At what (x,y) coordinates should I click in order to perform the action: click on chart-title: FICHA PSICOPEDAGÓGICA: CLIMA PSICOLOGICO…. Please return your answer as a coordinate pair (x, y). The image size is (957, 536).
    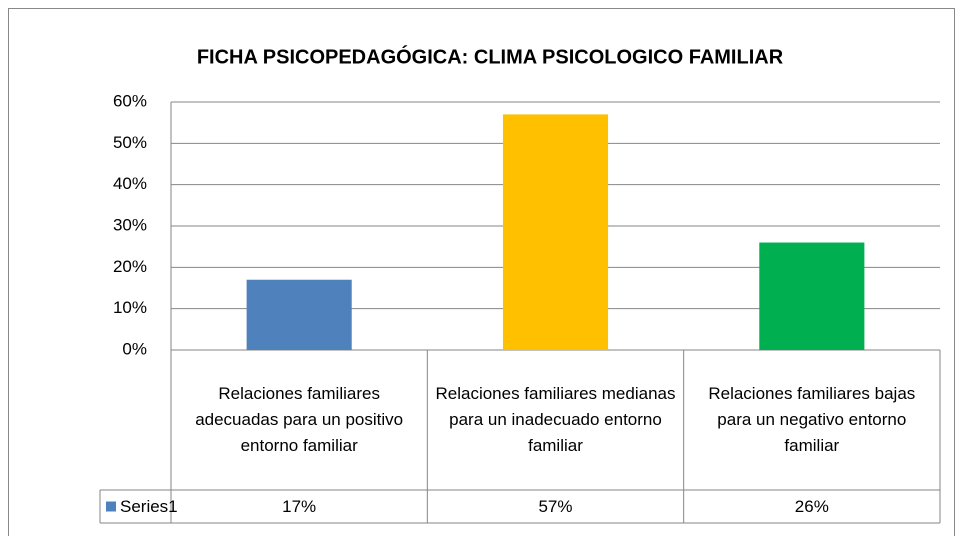
    Looking at the image, I should click on (490, 56).